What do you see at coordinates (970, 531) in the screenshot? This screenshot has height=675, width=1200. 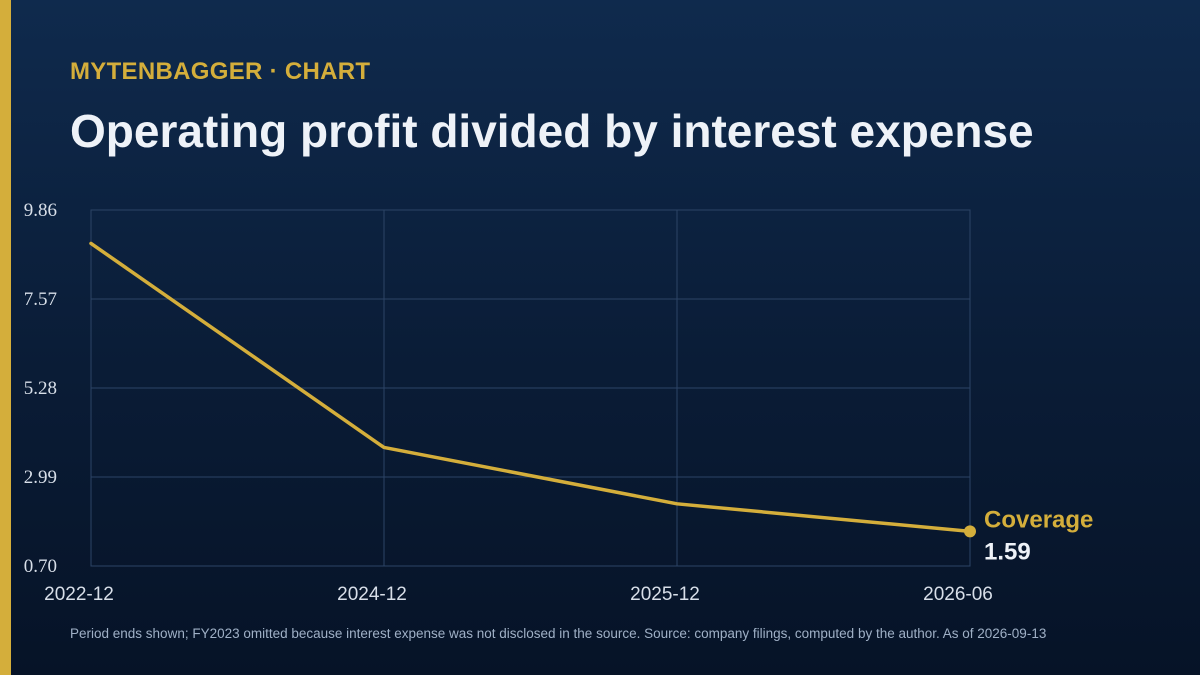 I see `data-point-end` at bounding box center [970, 531].